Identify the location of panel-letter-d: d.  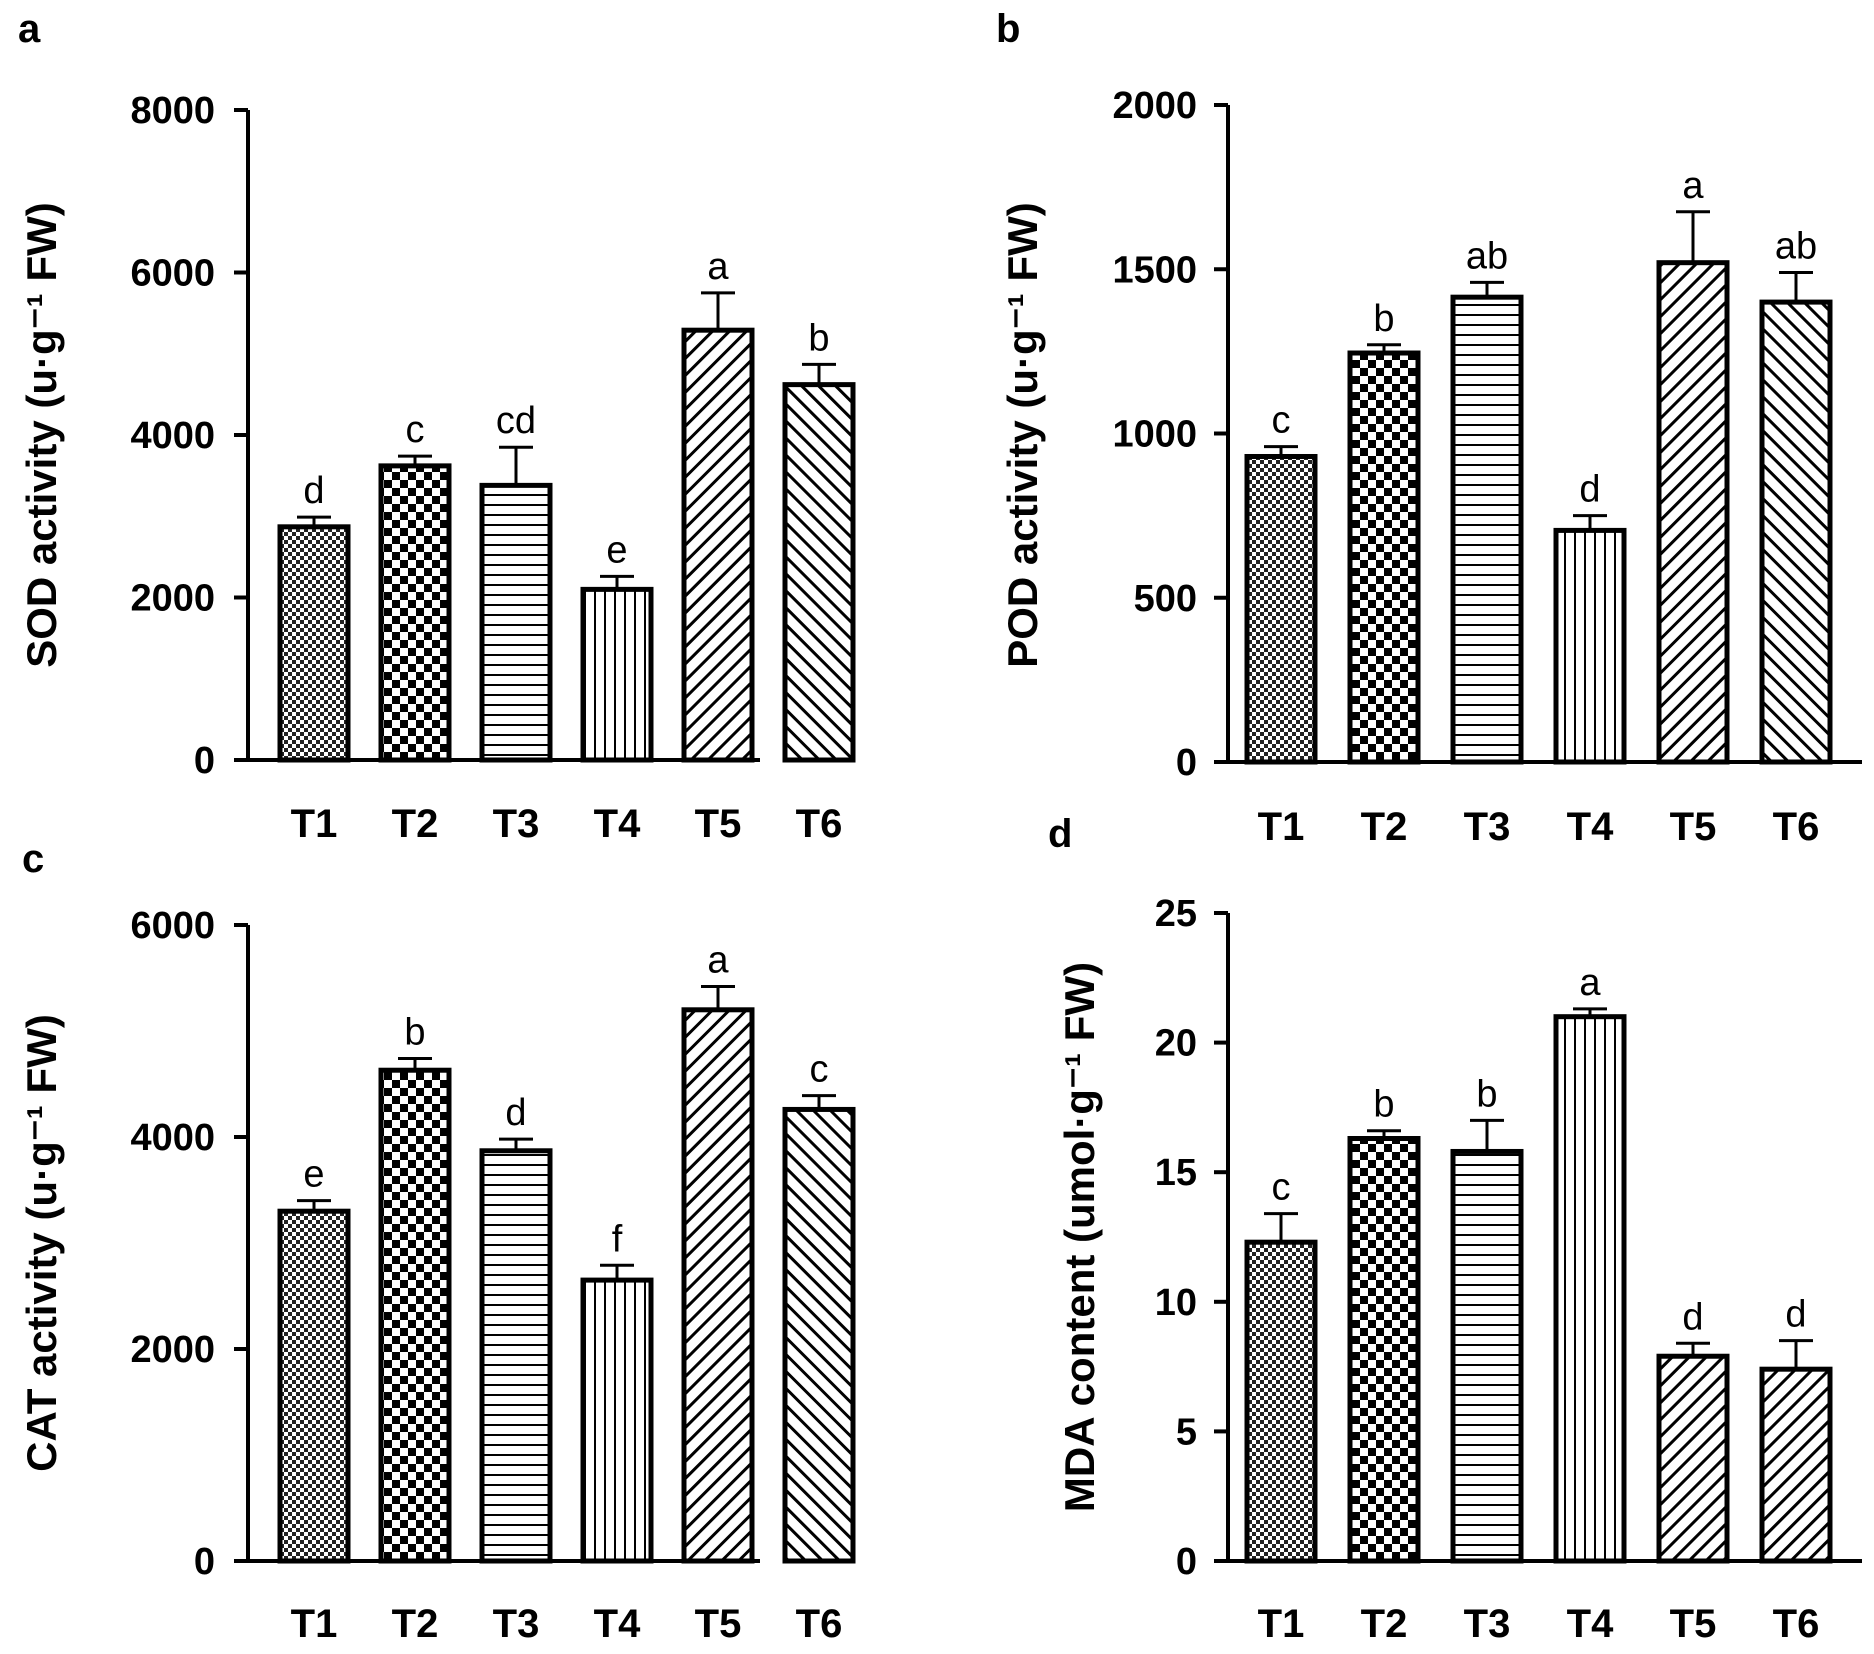
(1060, 834).